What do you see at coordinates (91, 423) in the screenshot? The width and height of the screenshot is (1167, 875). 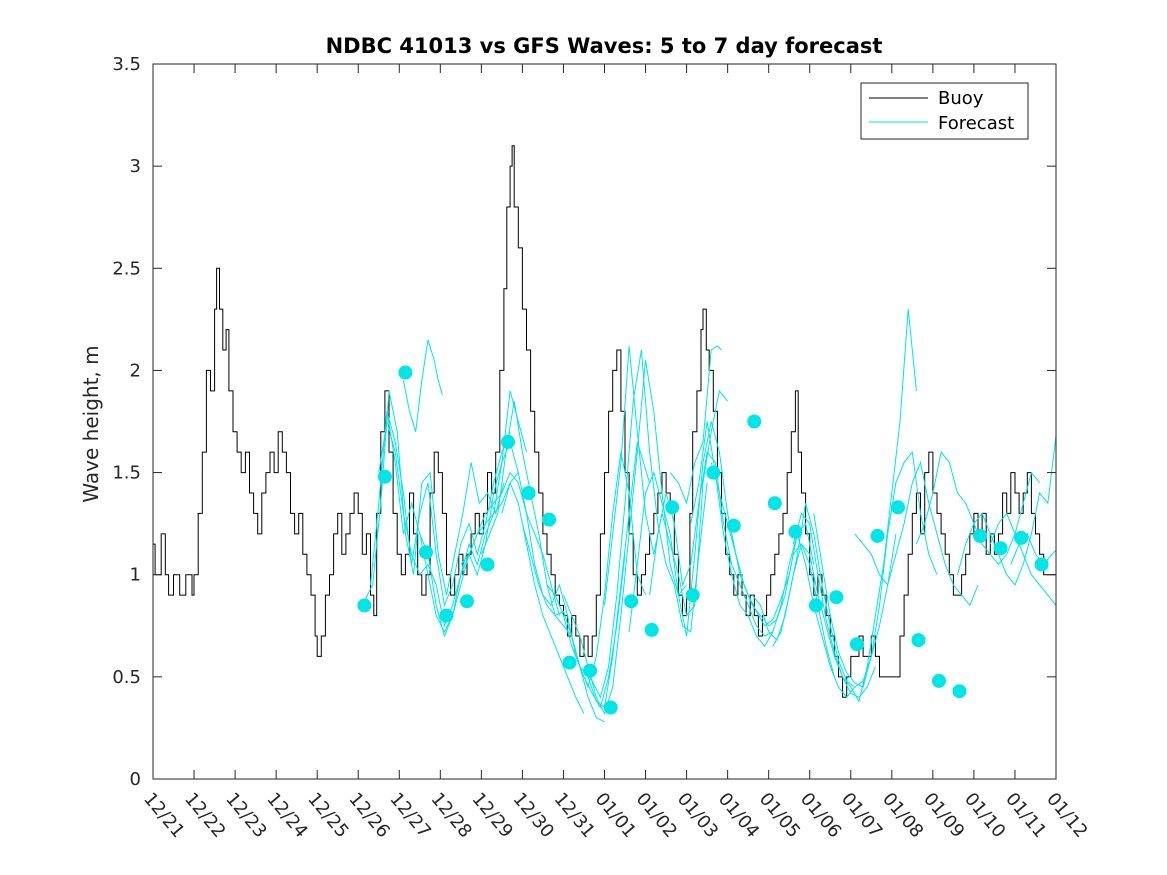 I see `y-axis-label: Wave height, m` at bounding box center [91, 423].